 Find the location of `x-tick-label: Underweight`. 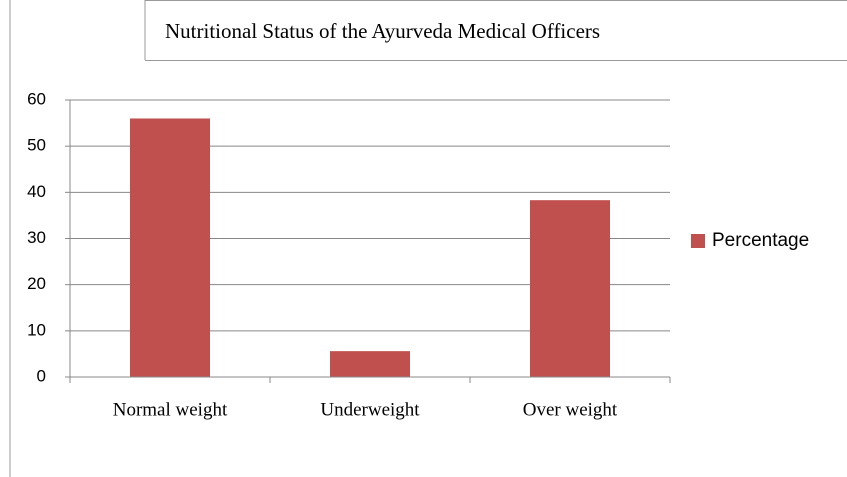

x-tick-label: Underweight is located at coordinates (370, 409).